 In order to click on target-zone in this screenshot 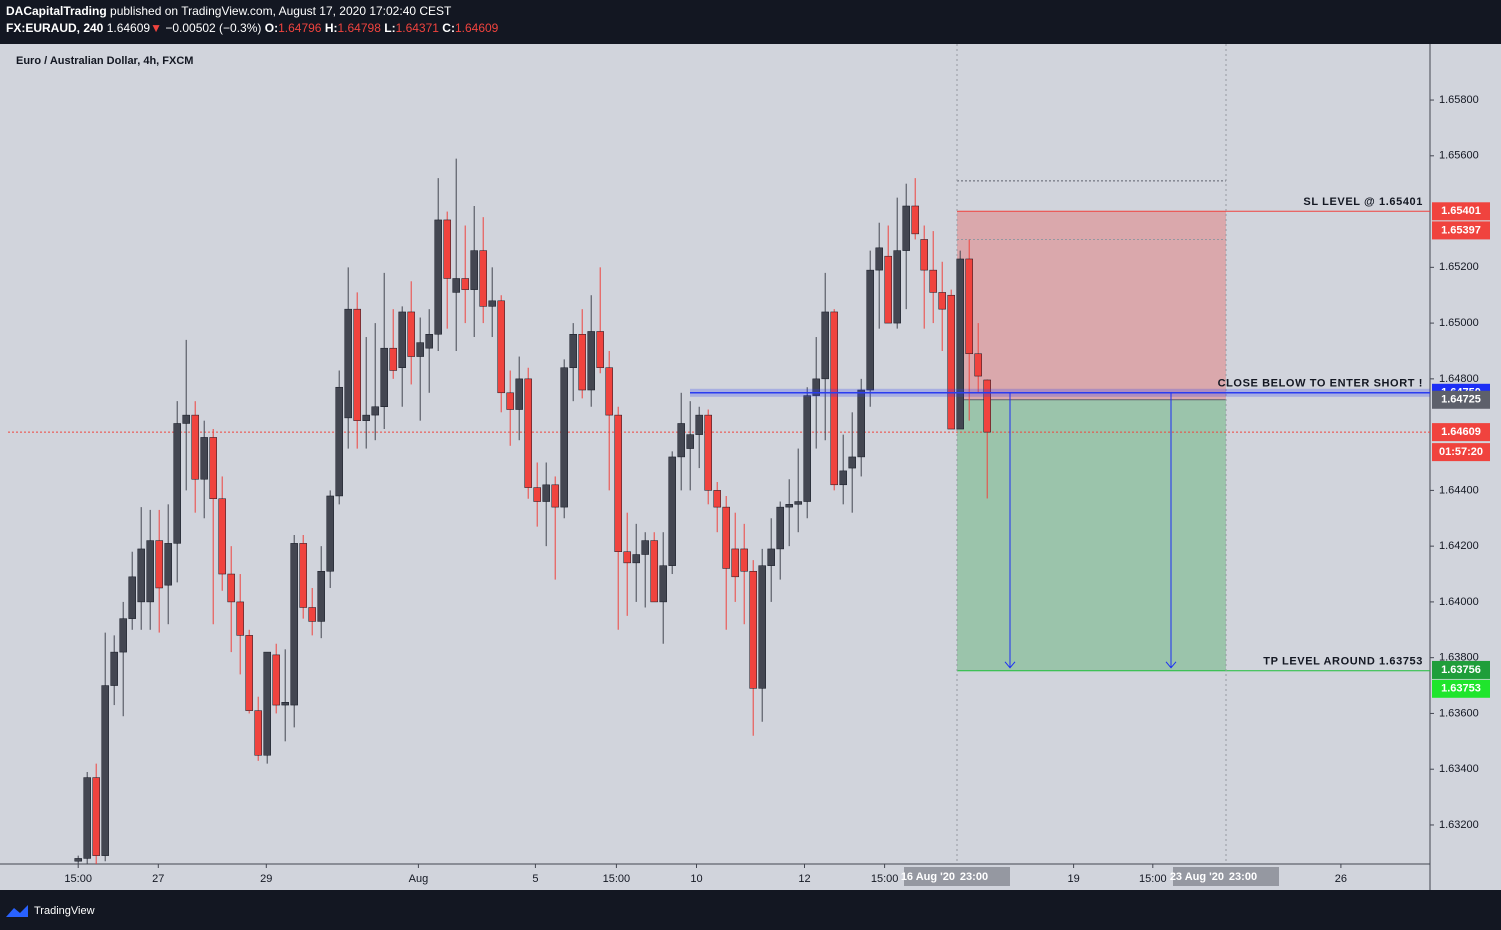, I will do `click(1091, 535)`.